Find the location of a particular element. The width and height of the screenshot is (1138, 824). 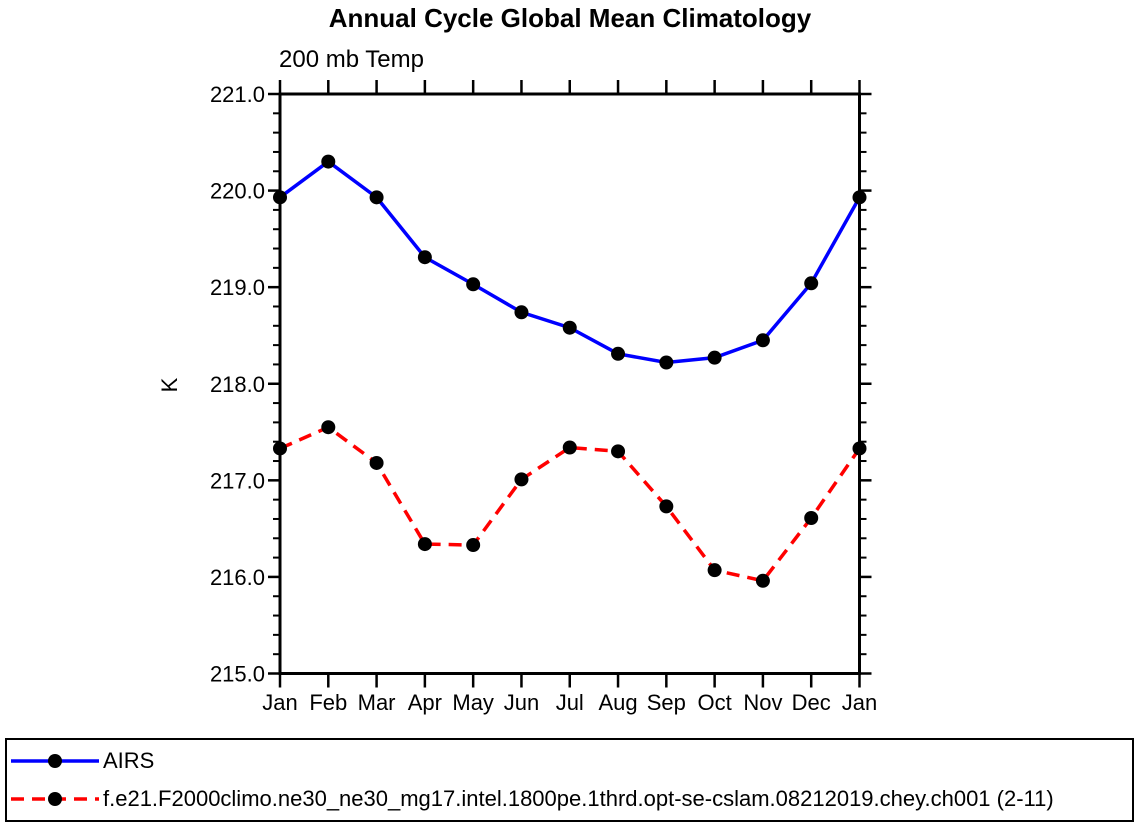

chart-title: Annual Cycle Global Mean Climatology is located at coordinates (570, 18).